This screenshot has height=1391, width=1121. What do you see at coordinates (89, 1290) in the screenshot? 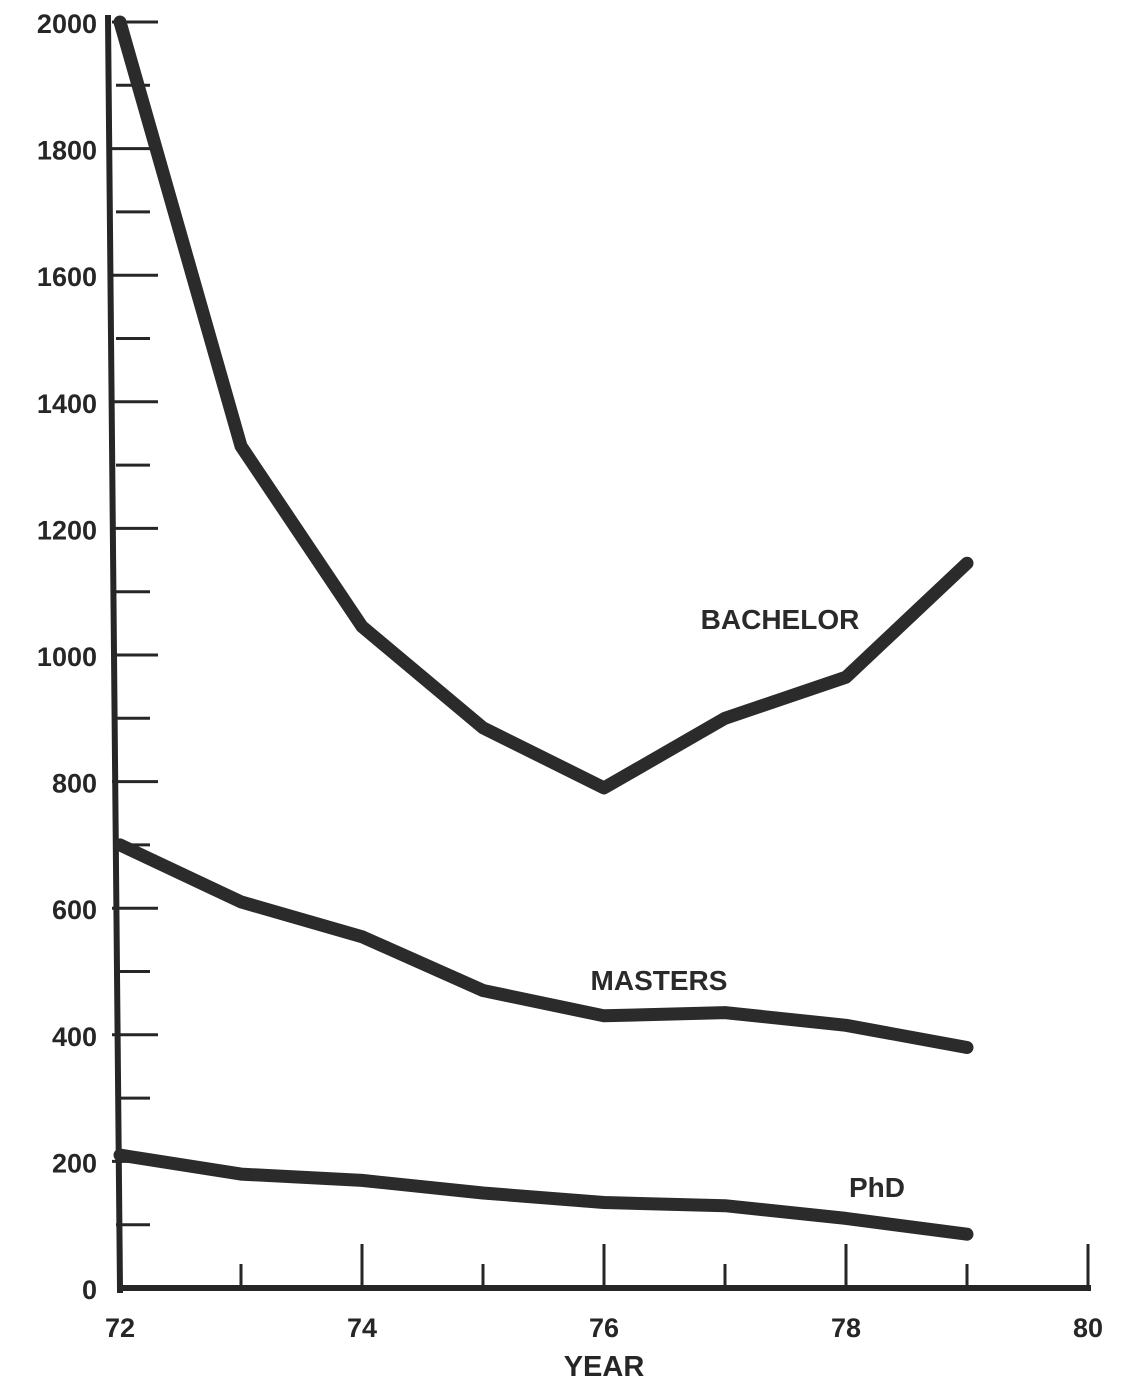
I see `y-tick-label: 0` at bounding box center [89, 1290].